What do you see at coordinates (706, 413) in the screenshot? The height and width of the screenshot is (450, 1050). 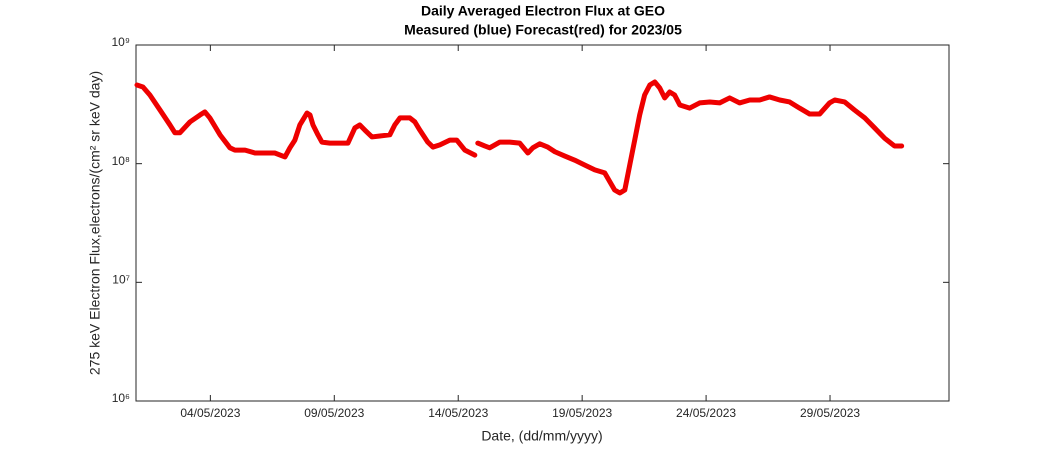 I see `x-tick-label: 24/05/2023` at bounding box center [706, 413].